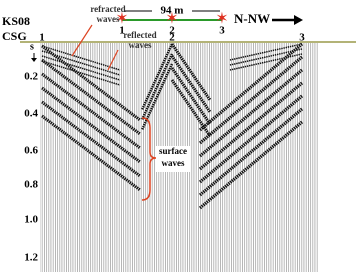  I want to click on trace-label: 3, so click(302, 38).